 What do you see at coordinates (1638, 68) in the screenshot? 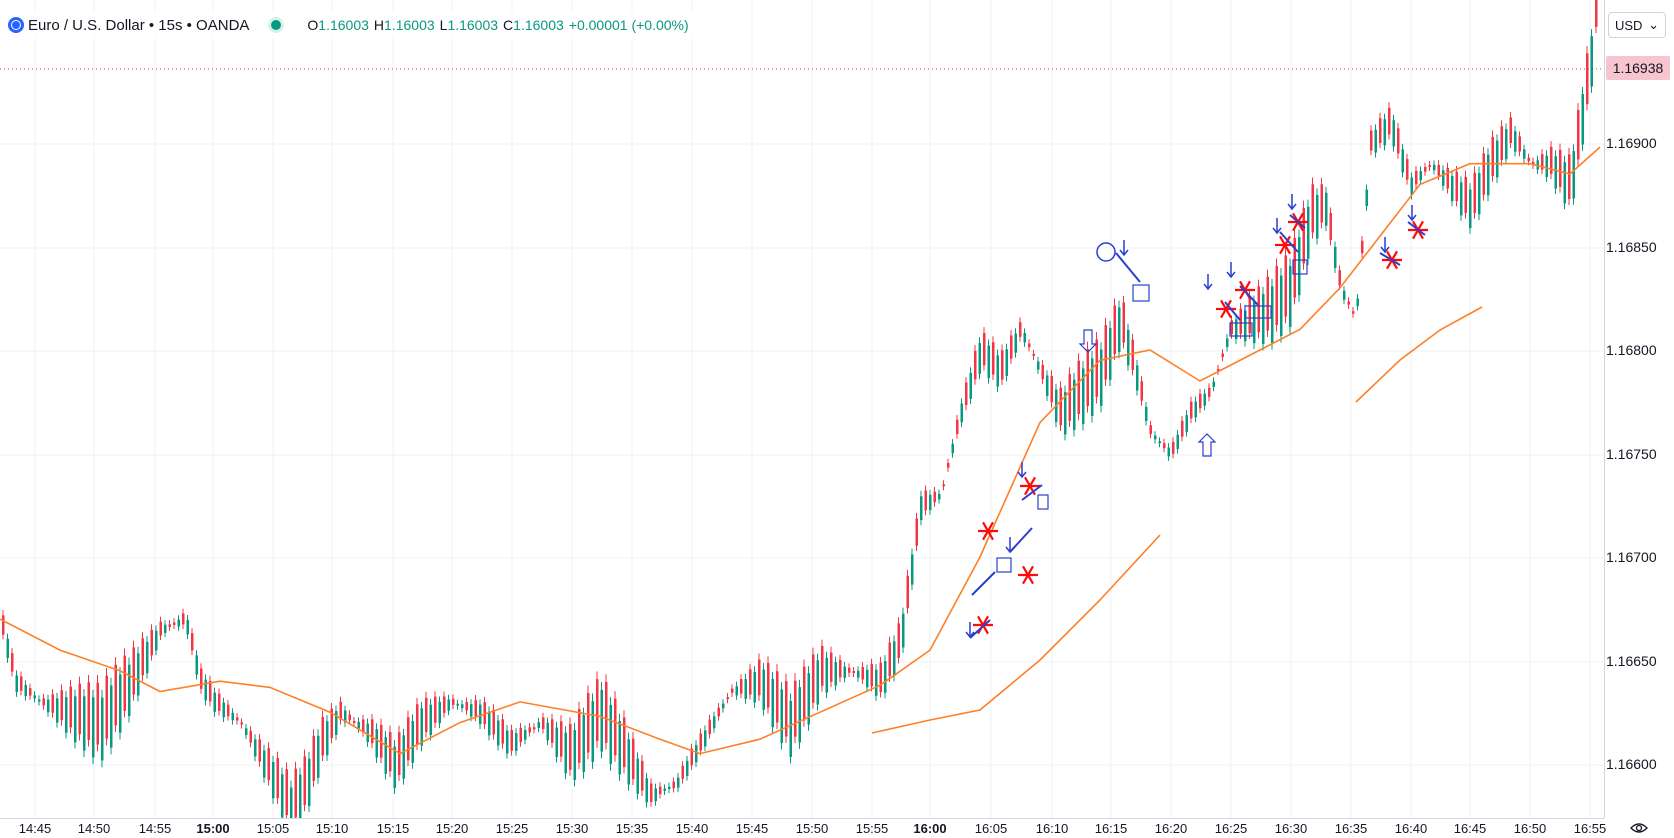
I see `current-price-badge: 1.16938` at bounding box center [1638, 68].